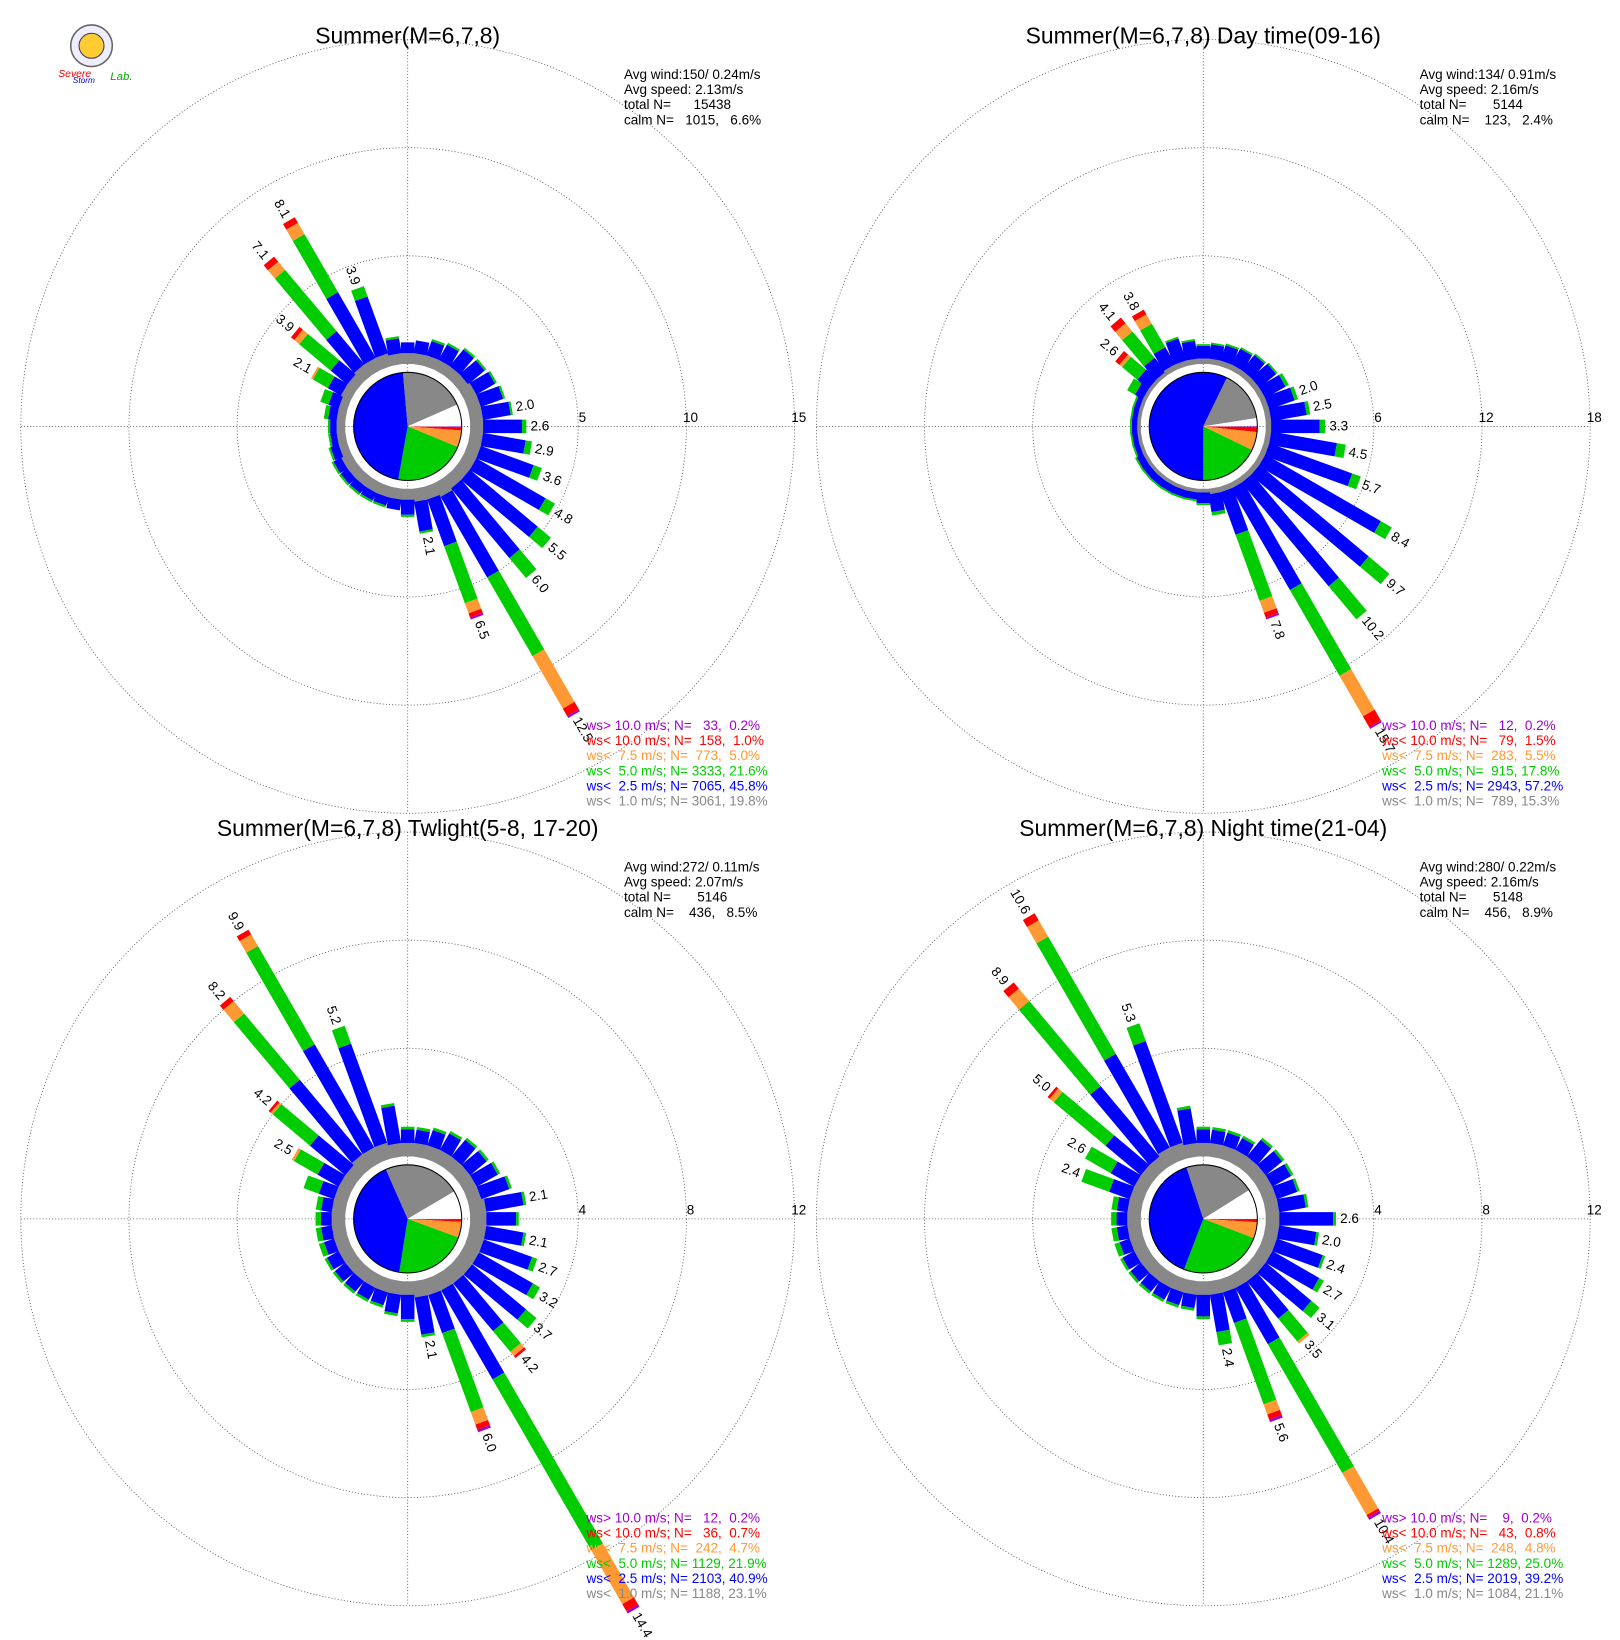 This screenshot has width=1620, height=1640. I want to click on bar-total-label: 6.0, so click(489, 1442).